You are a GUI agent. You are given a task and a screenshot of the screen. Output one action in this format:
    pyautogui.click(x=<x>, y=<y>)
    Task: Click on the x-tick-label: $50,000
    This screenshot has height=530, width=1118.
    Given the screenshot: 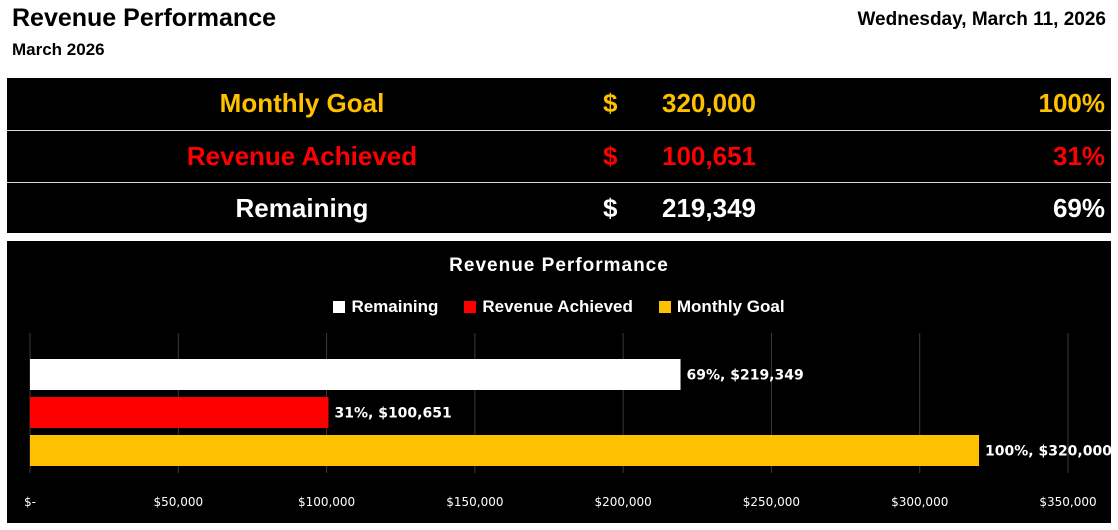 What is the action you would take?
    pyautogui.click(x=178, y=502)
    